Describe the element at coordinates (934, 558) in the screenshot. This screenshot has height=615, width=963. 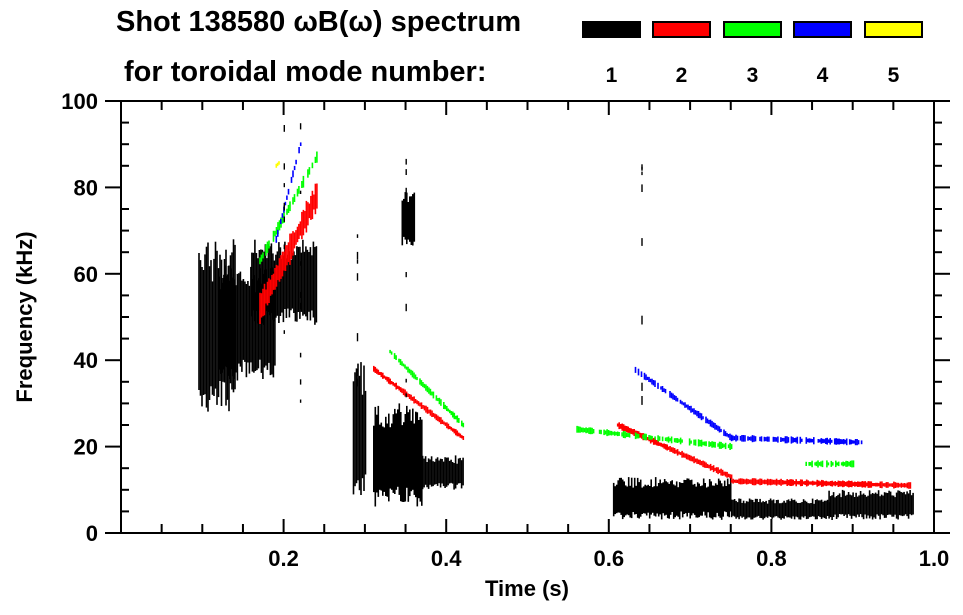
I see `x-tick-label: 1.0` at that location.